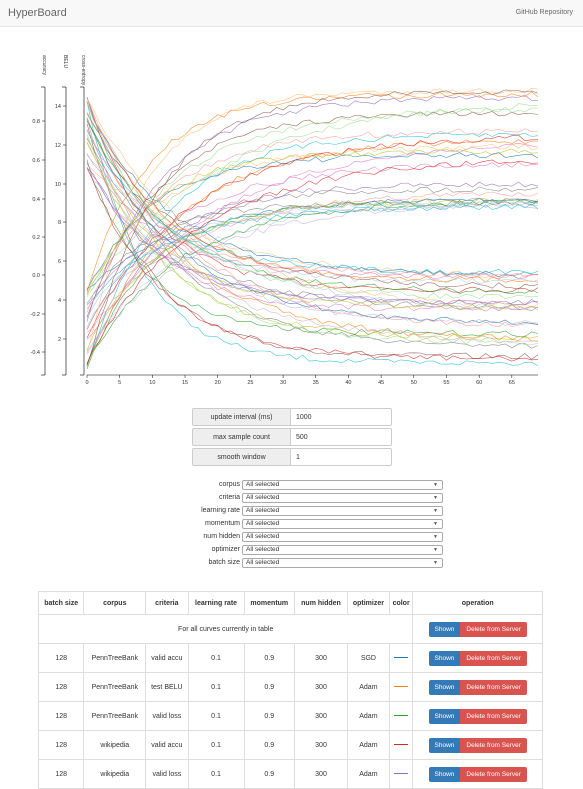 The height and width of the screenshot is (789, 583). What do you see at coordinates (241, 457) in the screenshot?
I see `setting-label: smooth window` at bounding box center [241, 457].